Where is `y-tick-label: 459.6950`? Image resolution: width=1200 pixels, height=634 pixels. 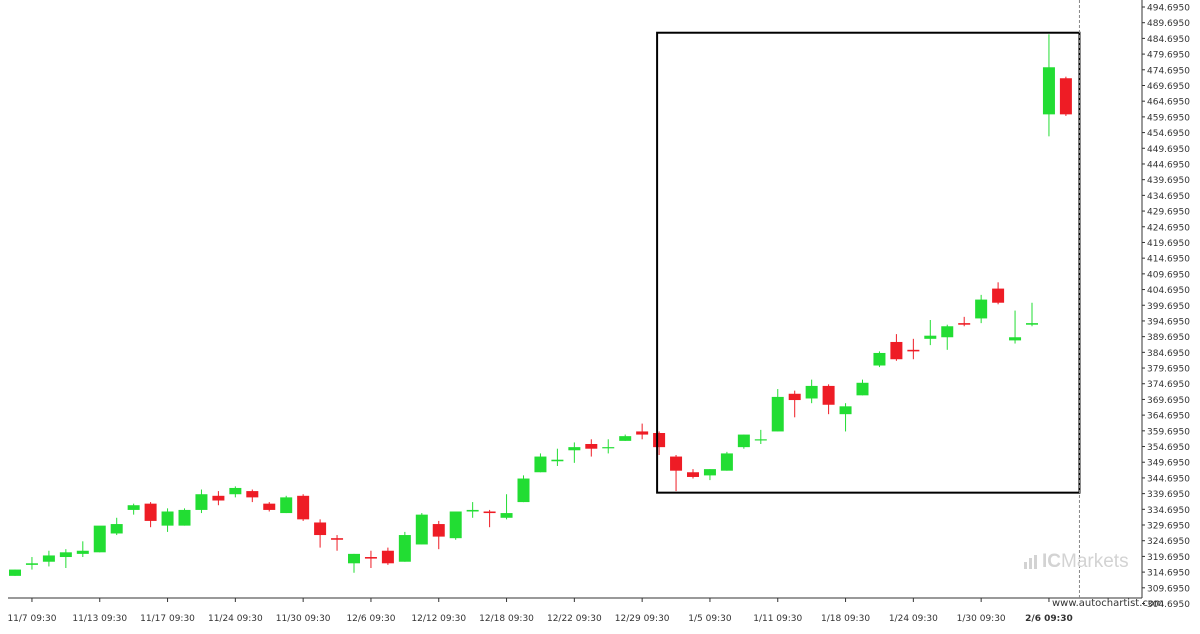
y-tick-label: 459.6950 is located at coordinates (1168, 118).